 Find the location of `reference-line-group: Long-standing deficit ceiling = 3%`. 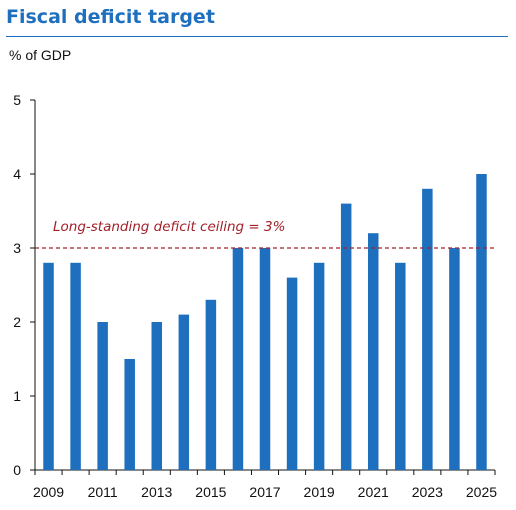

reference-line-group: Long-standing deficit ceiling = 3% is located at coordinates (265, 234).